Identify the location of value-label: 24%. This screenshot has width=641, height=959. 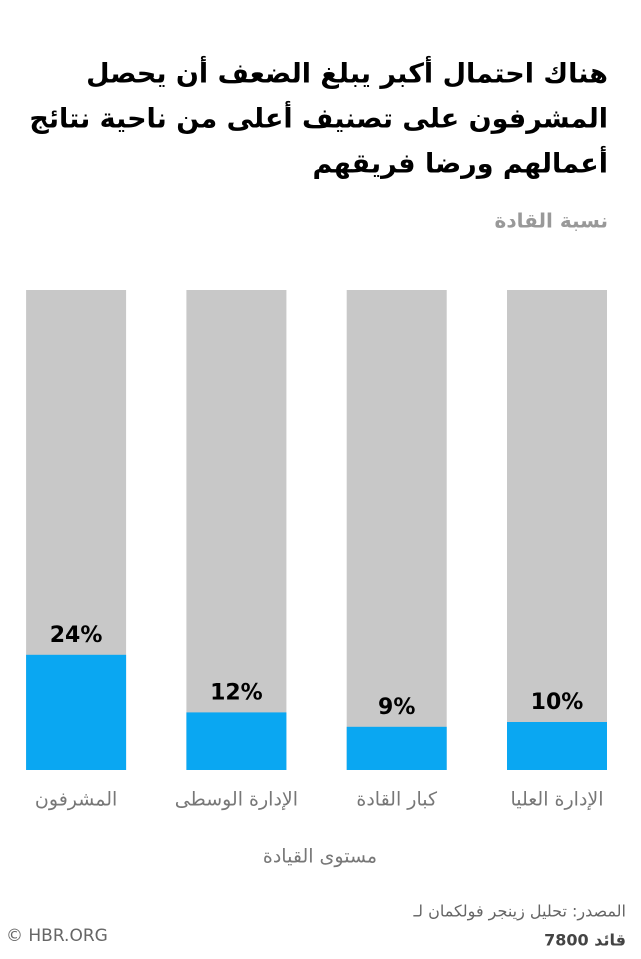
(76, 635).